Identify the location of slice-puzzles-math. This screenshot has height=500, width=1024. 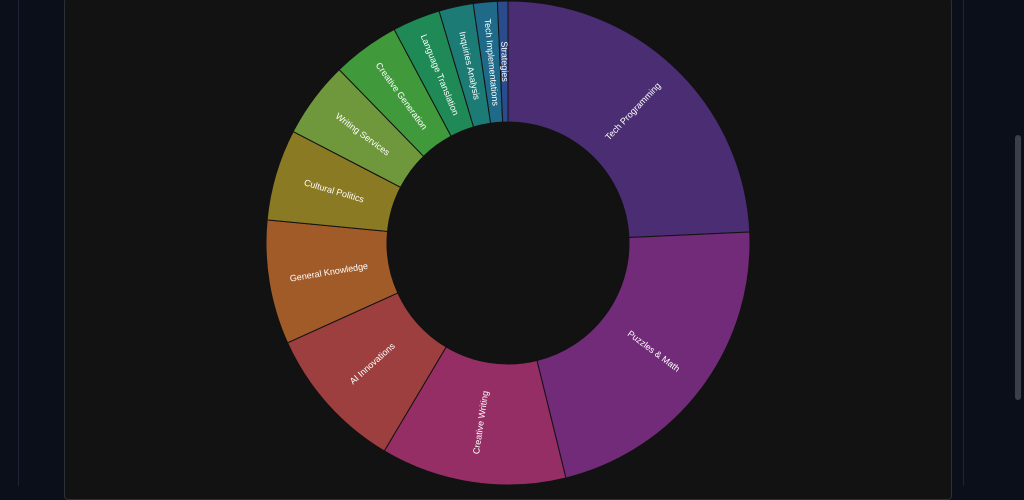
(643, 355).